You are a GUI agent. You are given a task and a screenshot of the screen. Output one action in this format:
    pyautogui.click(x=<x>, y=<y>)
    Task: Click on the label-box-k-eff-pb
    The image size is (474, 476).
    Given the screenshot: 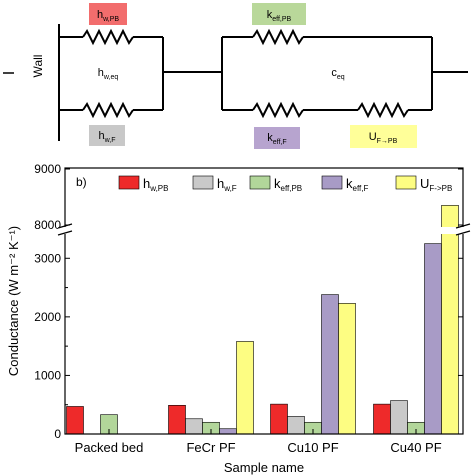 What is the action you would take?
    pyautogui.click(x=279, y=14)
    